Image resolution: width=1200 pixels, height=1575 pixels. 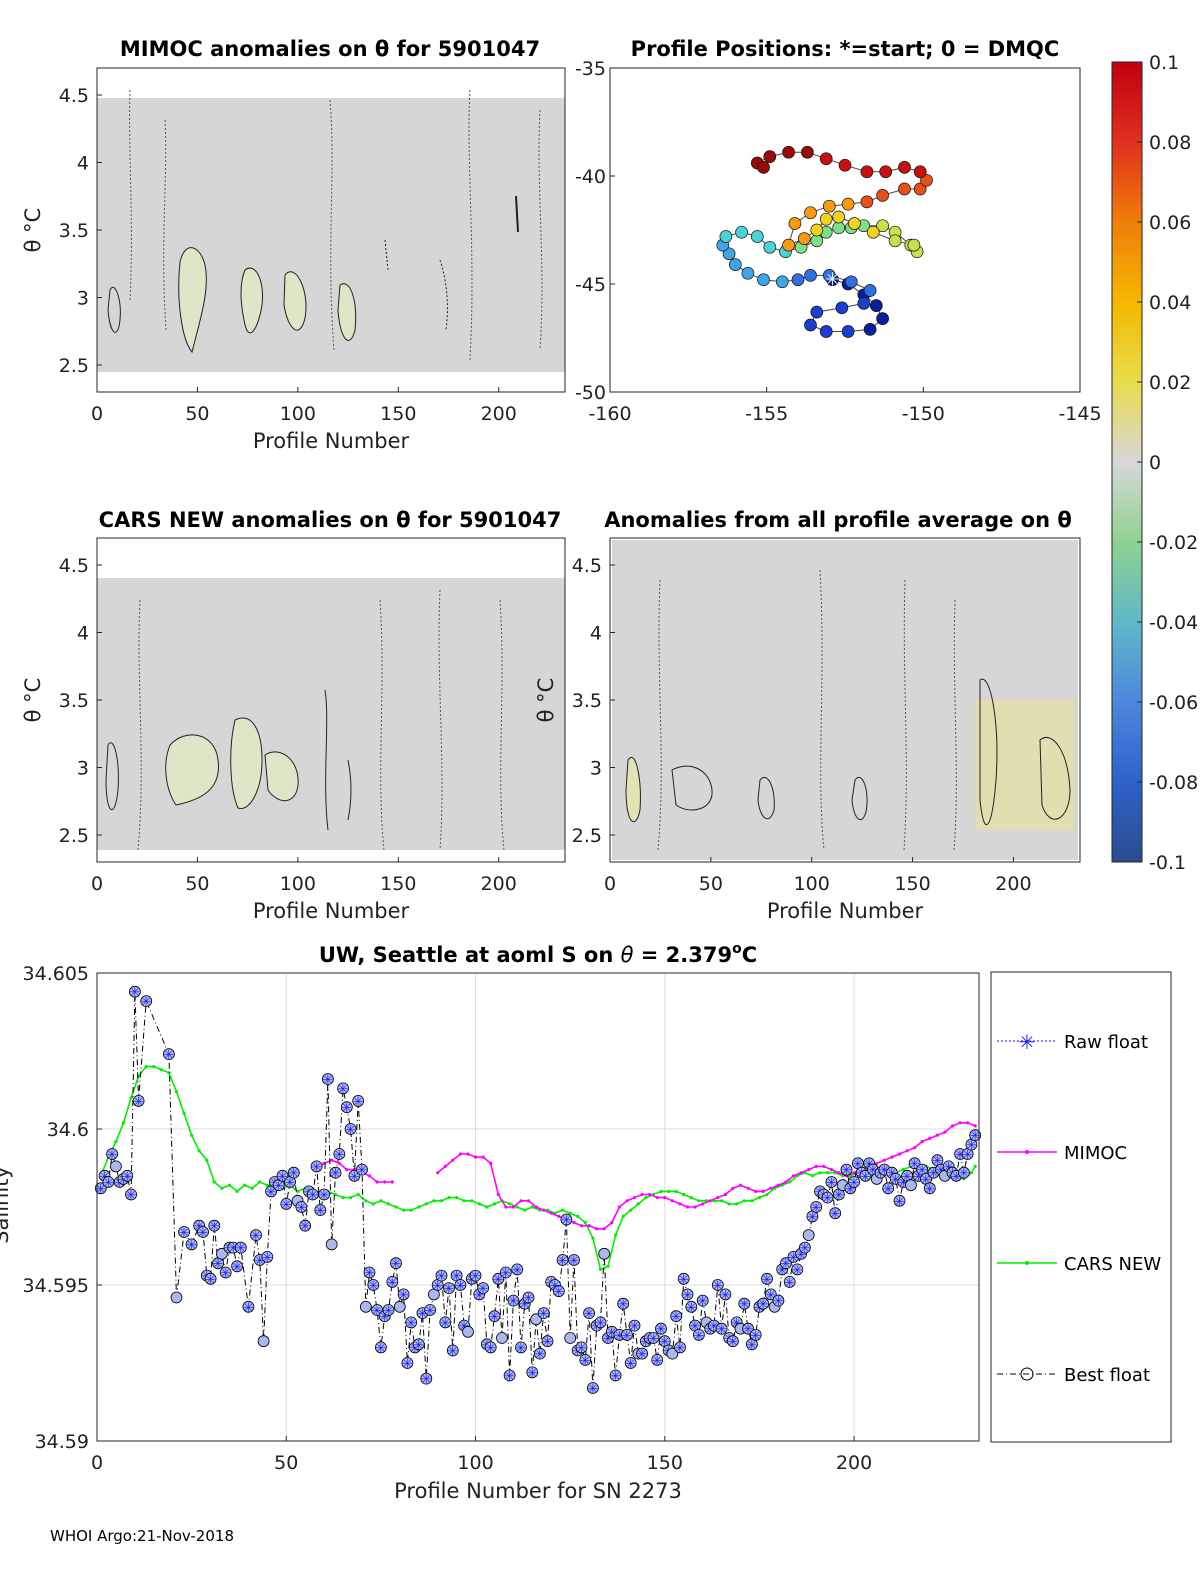 I want to click on x-tick-label: 150, so click(x=912, y=884).